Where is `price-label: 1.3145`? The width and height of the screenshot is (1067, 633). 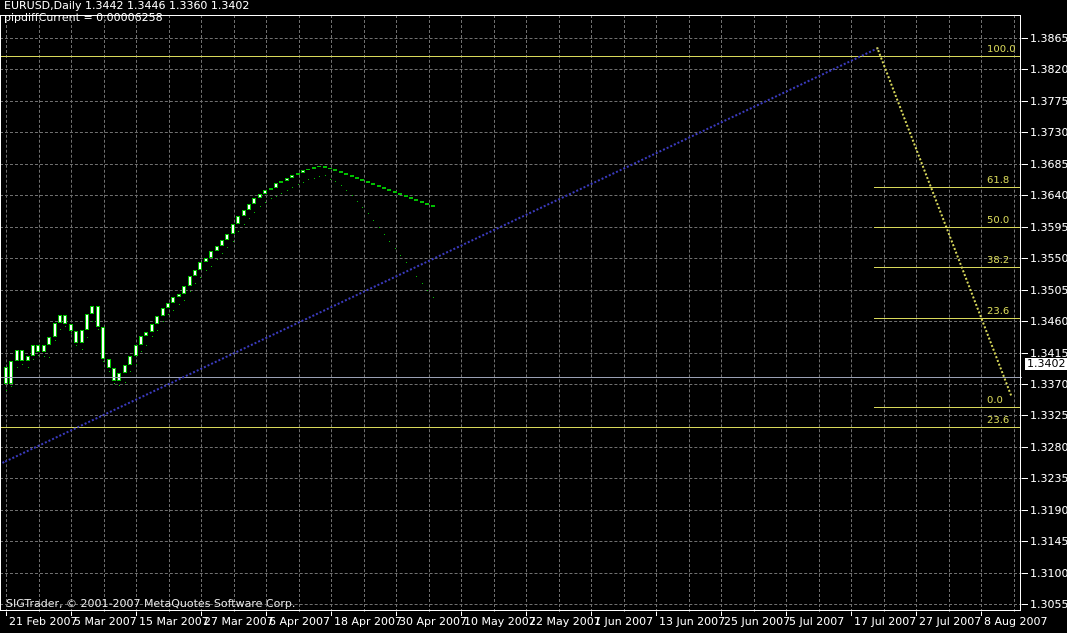 price-label: 1.3145 is located at coordinates (1048, 541).